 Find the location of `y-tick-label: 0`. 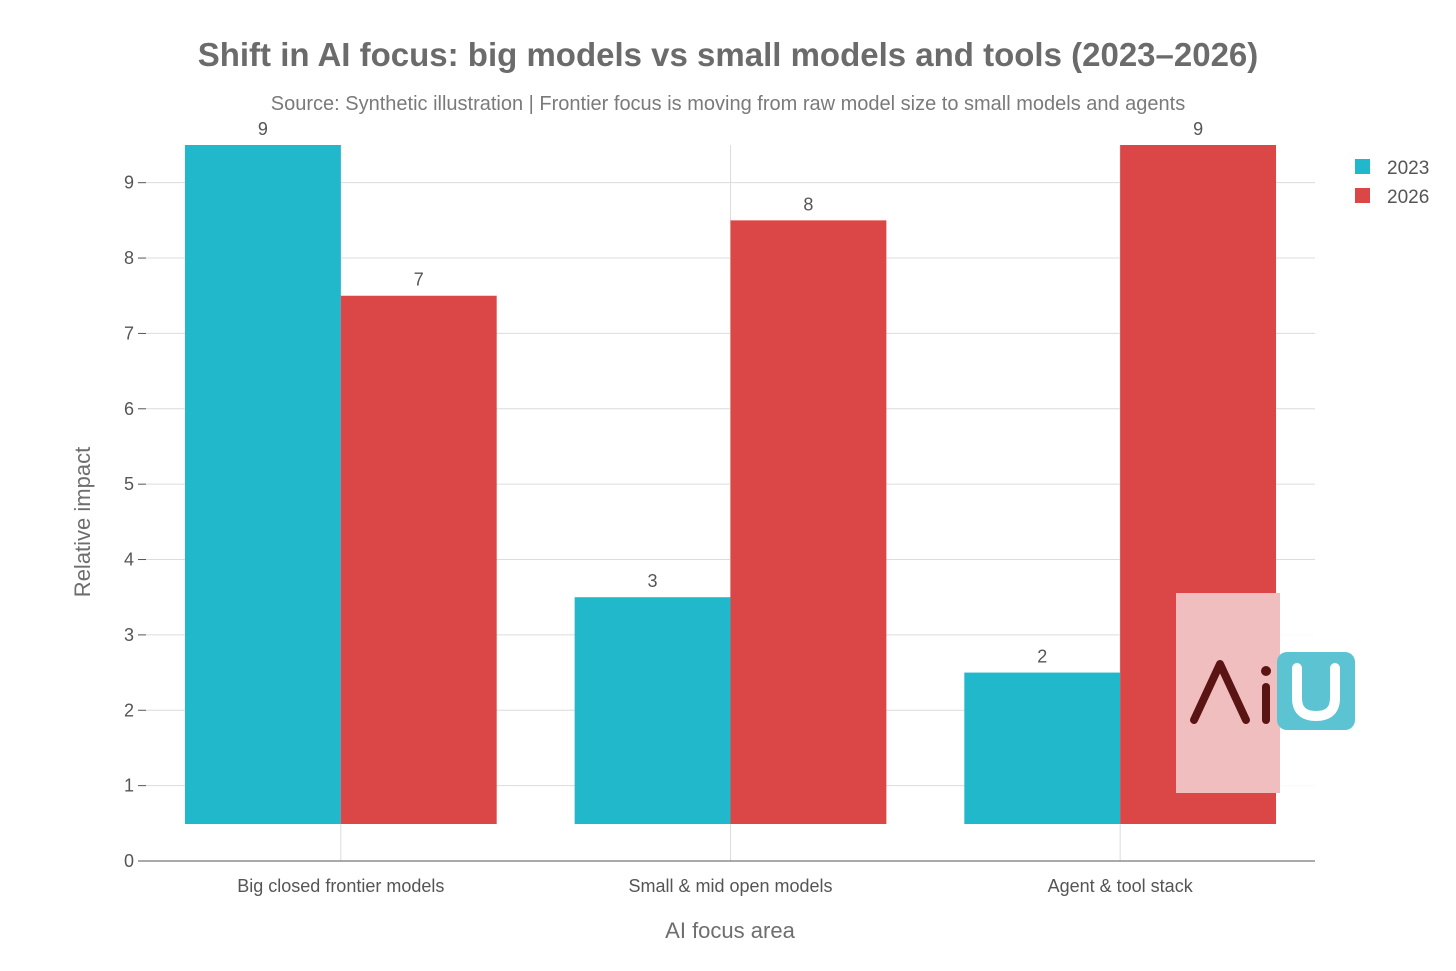

y-tick-label: 0 is located at coordinates (129, 861).